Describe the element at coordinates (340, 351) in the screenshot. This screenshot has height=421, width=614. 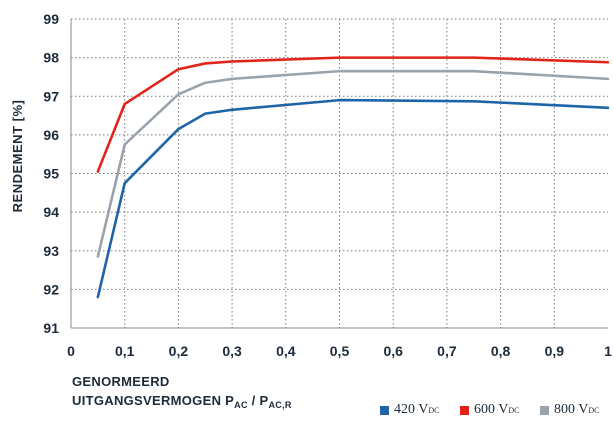
I see `x-tick-label: 0,5` at that location.